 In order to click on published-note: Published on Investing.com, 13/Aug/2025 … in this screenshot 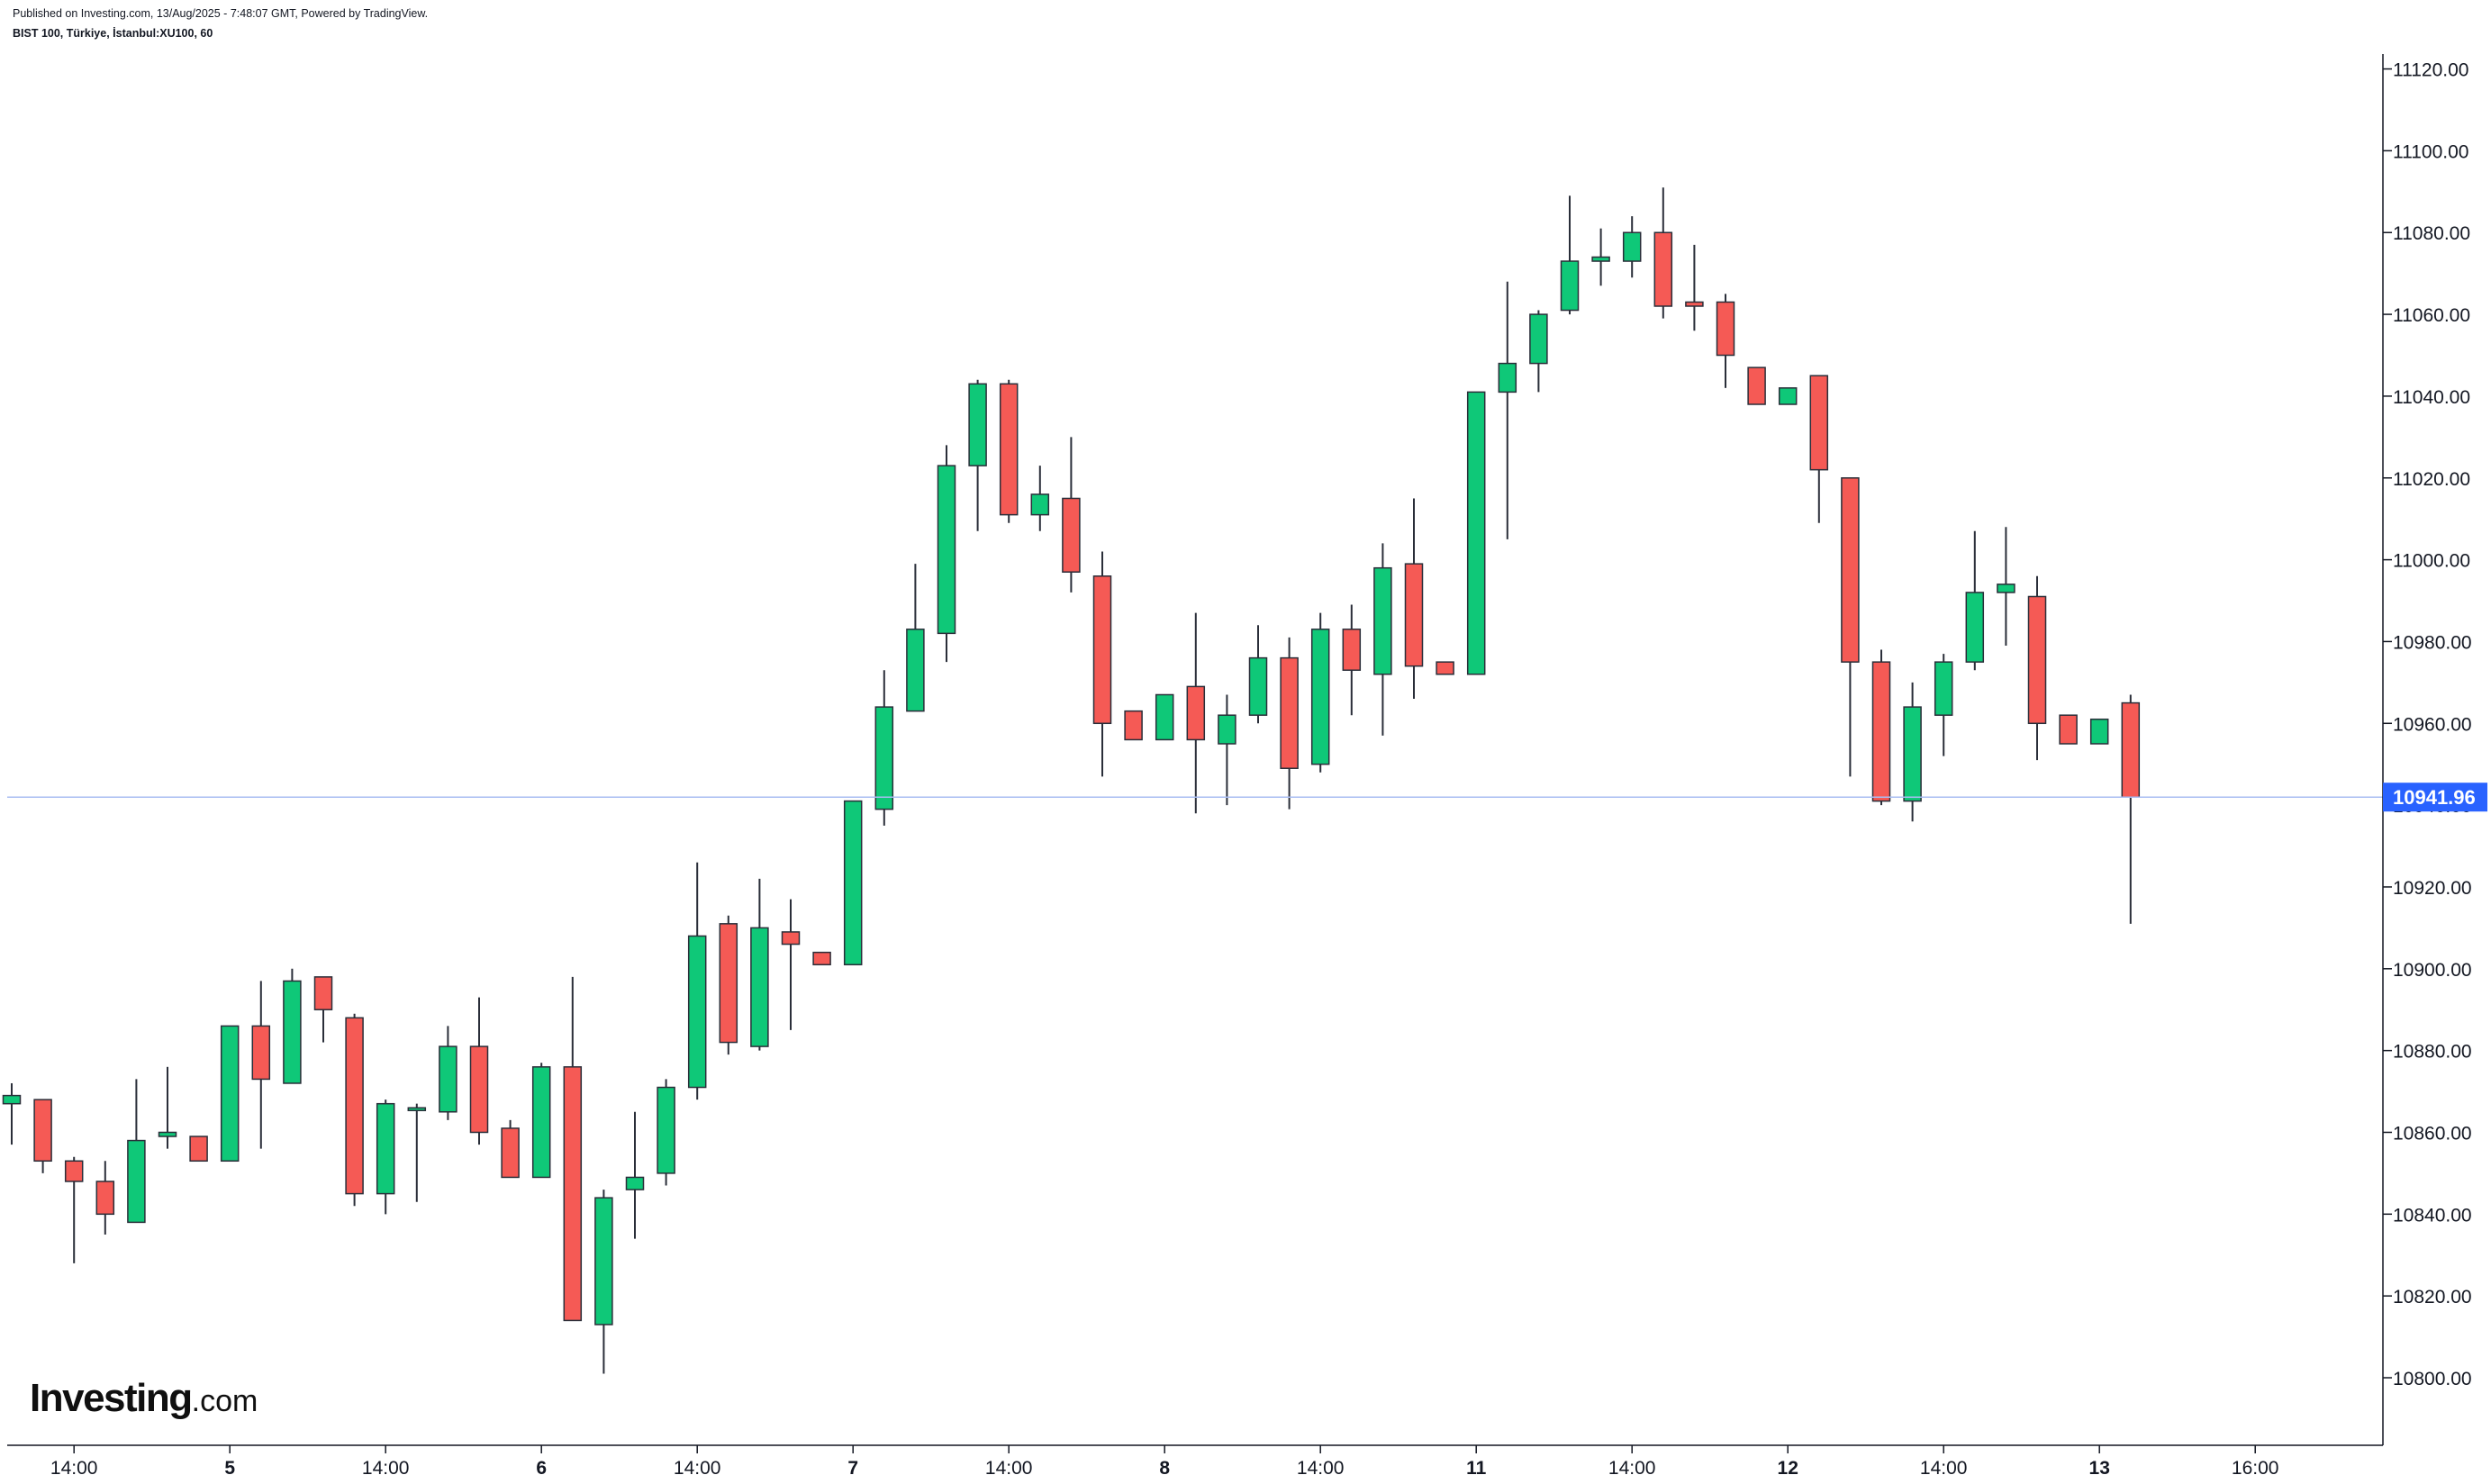, I will do `click(221, 14)`.